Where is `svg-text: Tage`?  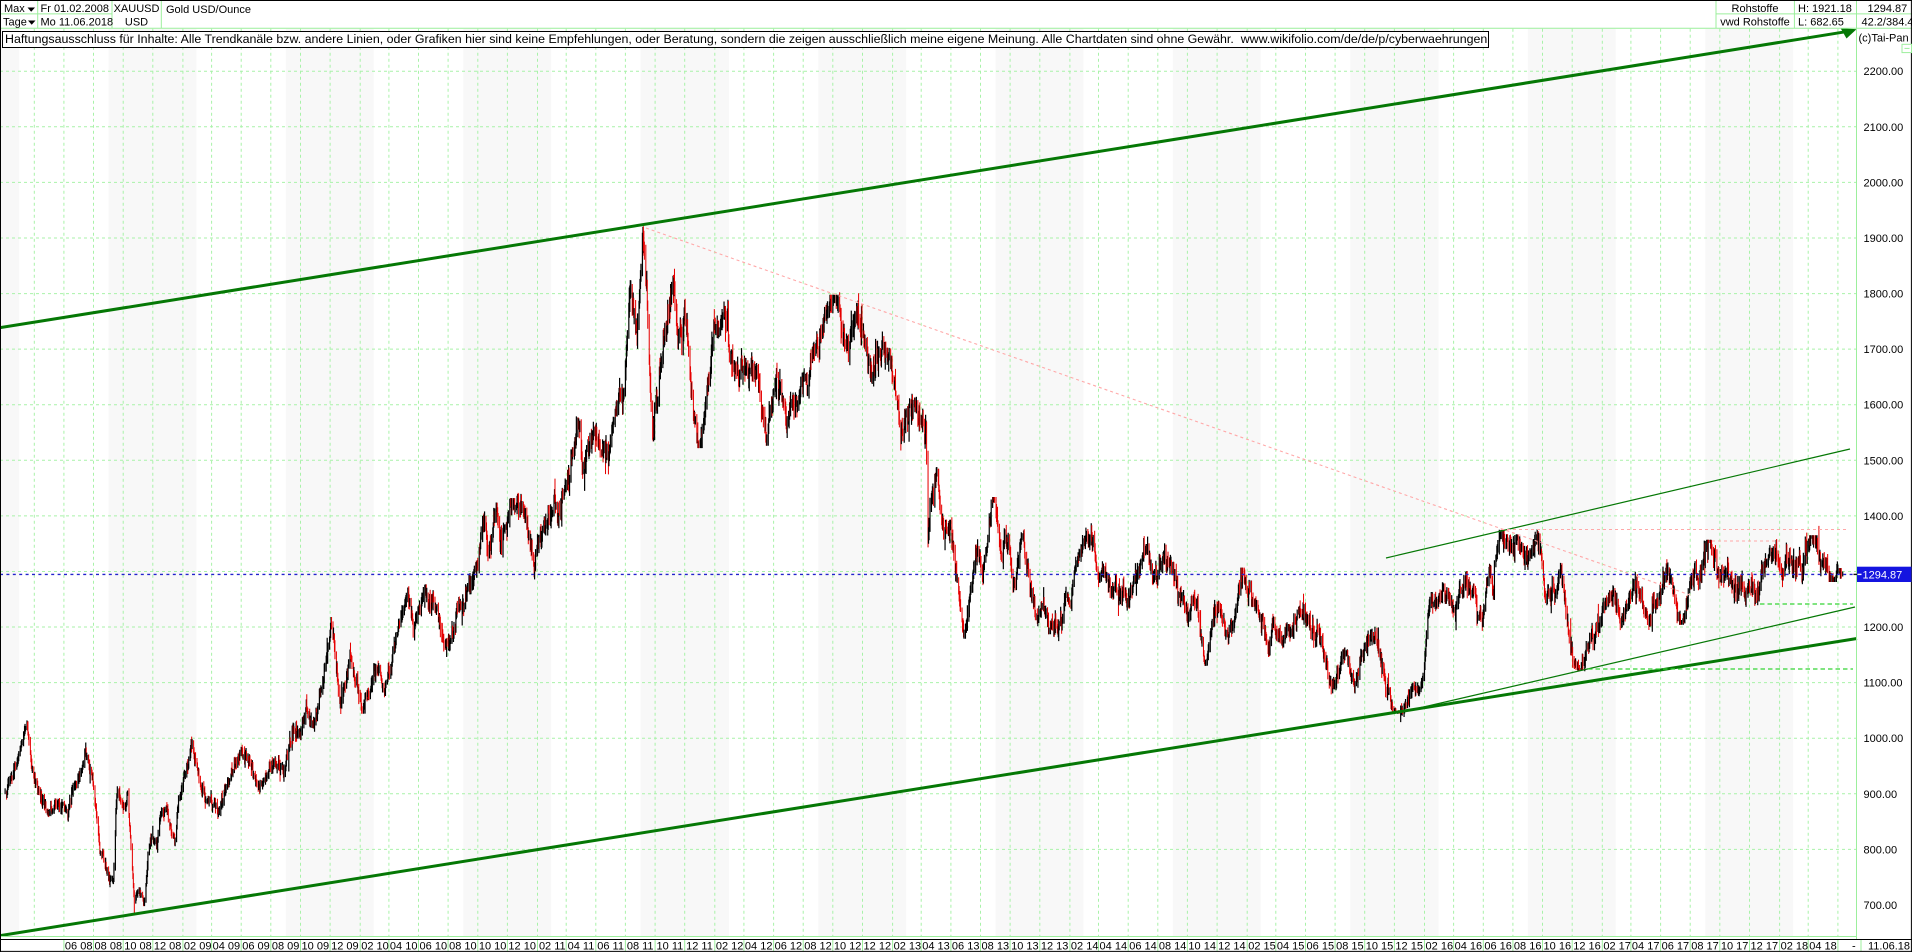
svg-text: Tage is located at coordinates (15, 23).